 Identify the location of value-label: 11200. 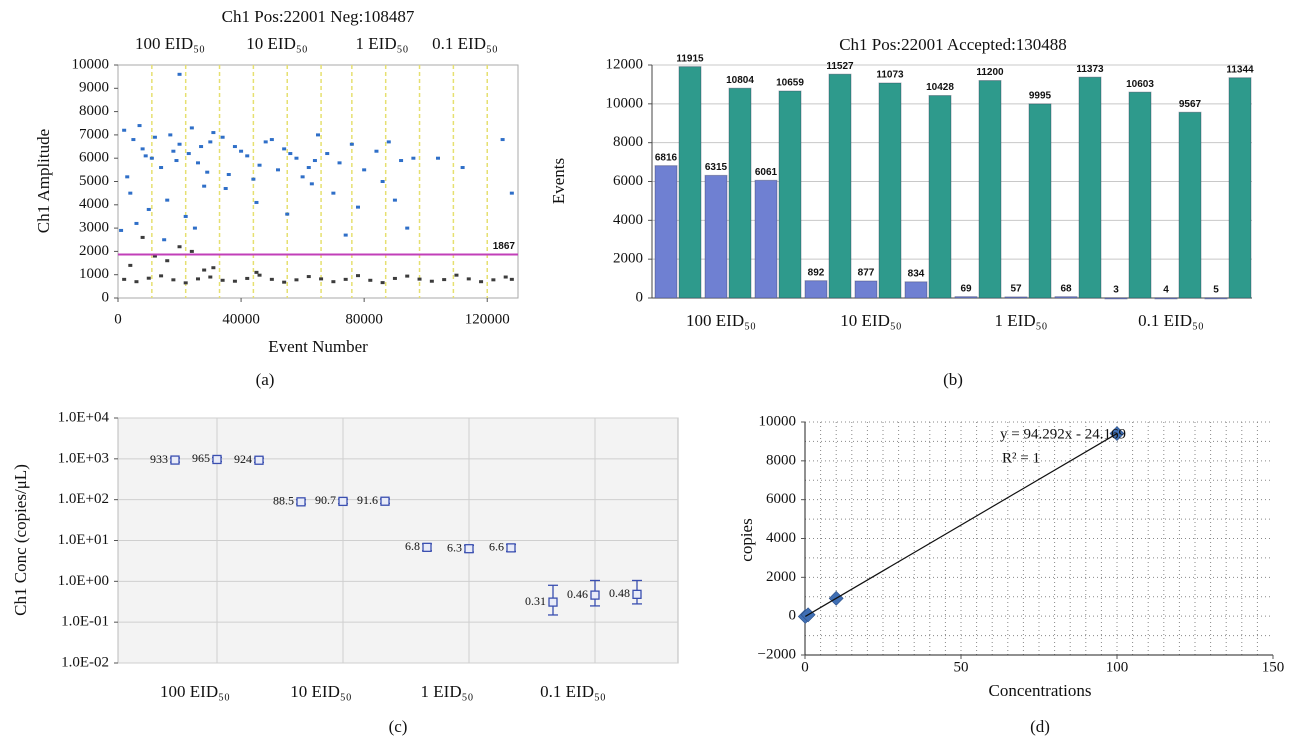
(990, 72).